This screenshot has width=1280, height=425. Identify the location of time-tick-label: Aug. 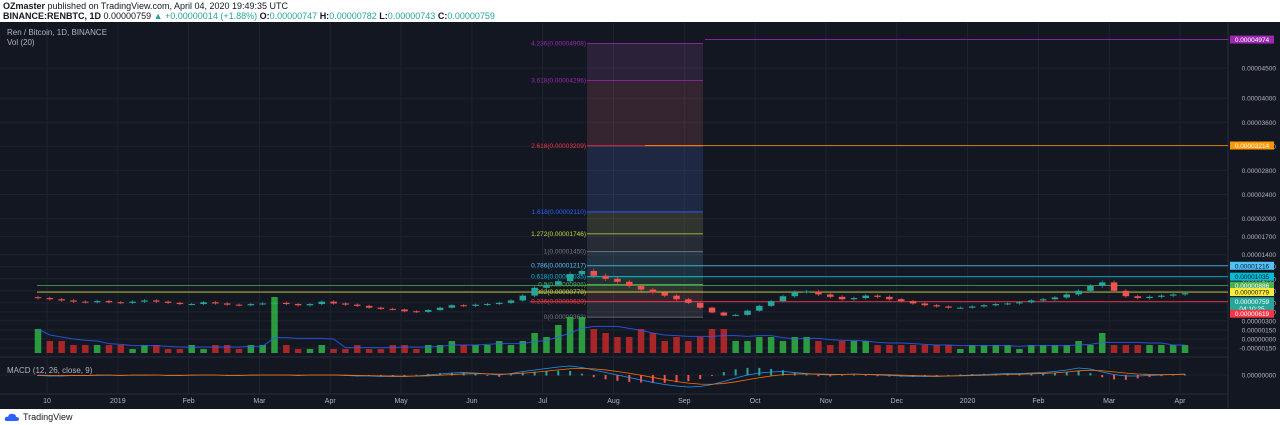
(613, 401).